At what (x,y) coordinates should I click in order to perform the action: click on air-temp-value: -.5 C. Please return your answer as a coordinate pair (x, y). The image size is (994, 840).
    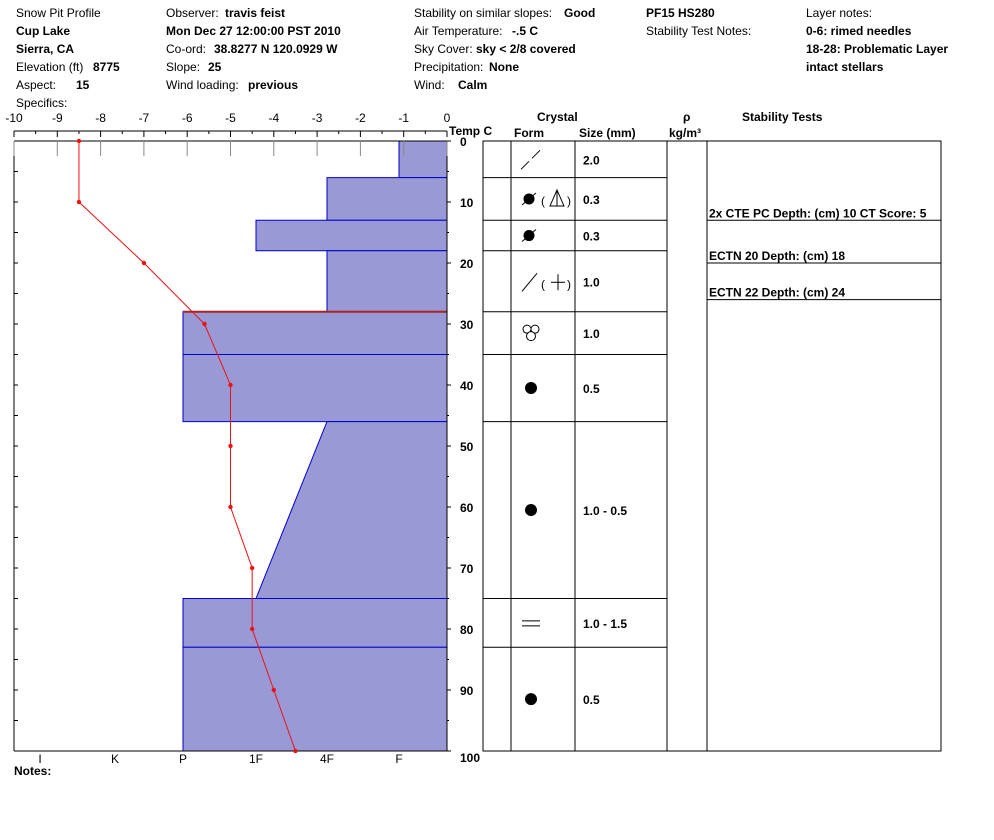
    Looking at the image, I should click on (525, 31).